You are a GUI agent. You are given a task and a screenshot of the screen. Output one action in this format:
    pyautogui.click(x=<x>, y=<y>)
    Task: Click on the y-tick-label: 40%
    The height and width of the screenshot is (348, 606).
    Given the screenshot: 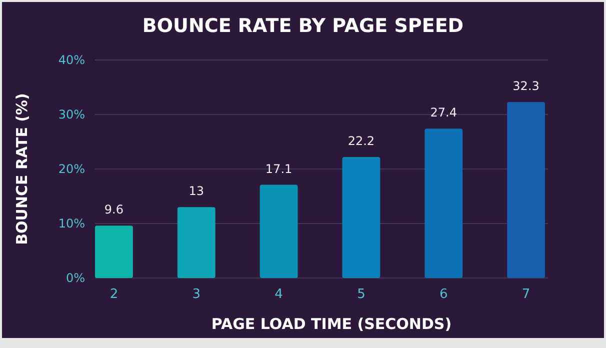 What is the action you would take?
    pyautogui.click(x=71, y=60)
    